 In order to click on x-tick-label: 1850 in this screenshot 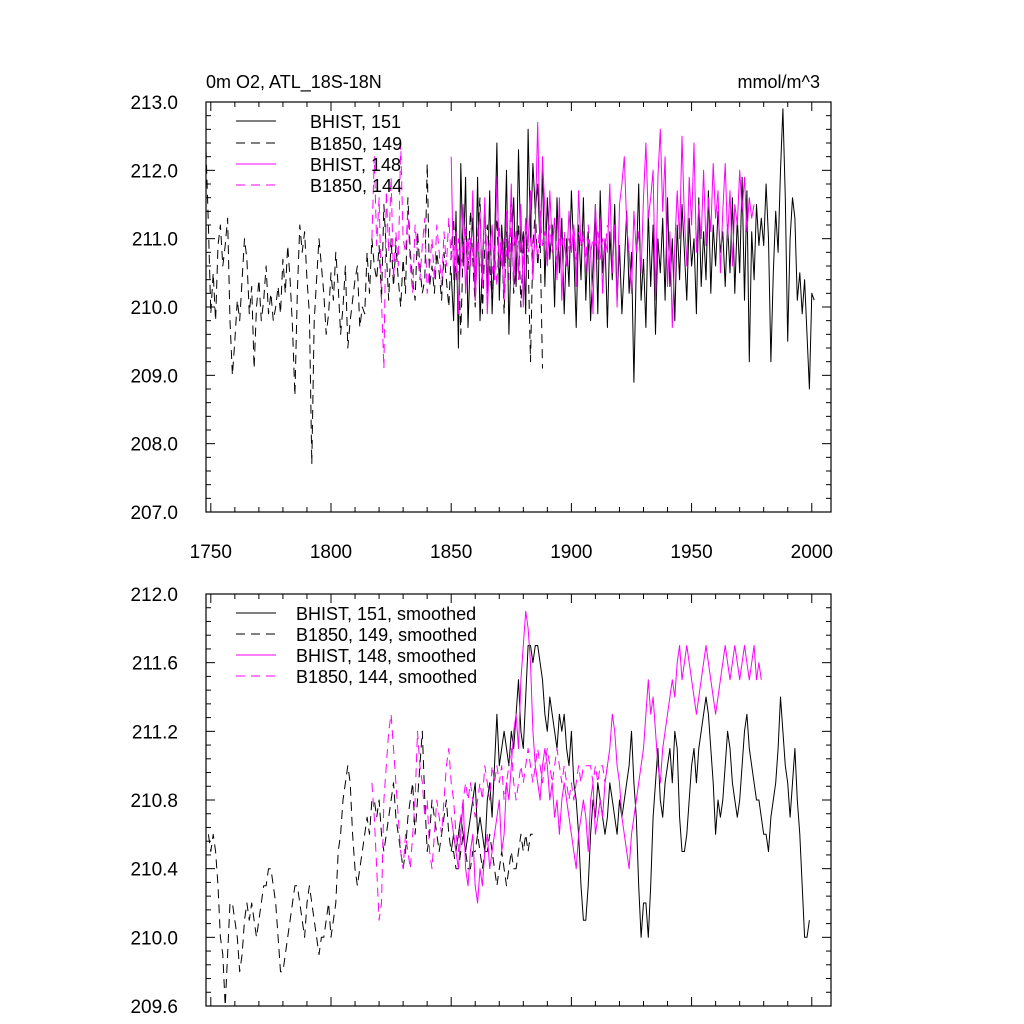, I will do `click(451, 552)`.